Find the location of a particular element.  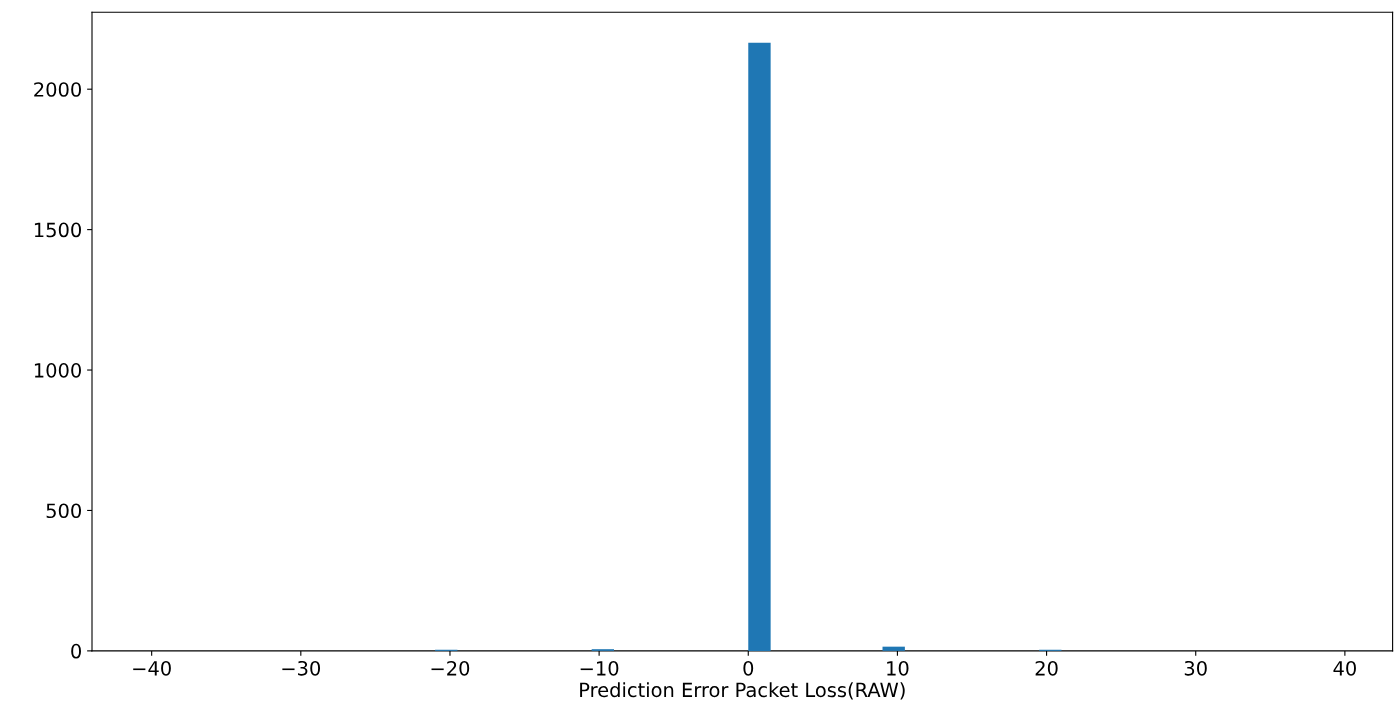

y-tick-label: 1000 is located at coordinates (57, 370).